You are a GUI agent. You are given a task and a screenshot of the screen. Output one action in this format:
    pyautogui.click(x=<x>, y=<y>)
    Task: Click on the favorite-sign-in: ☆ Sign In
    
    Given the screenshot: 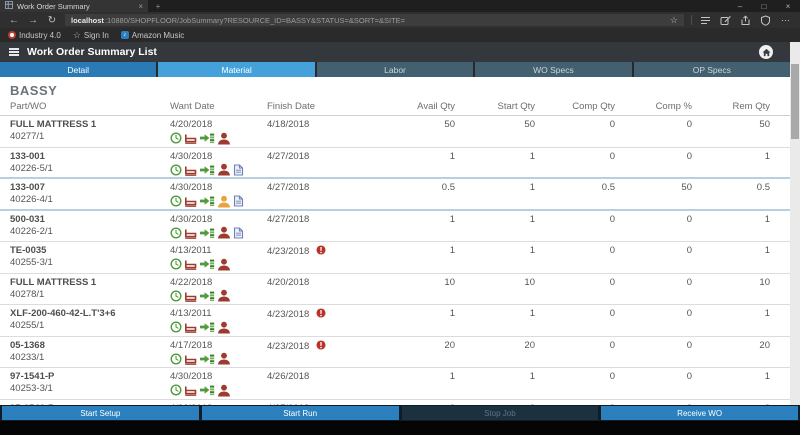 What is the action you would take?
    pyautogui.click(x=91, y=35)
    